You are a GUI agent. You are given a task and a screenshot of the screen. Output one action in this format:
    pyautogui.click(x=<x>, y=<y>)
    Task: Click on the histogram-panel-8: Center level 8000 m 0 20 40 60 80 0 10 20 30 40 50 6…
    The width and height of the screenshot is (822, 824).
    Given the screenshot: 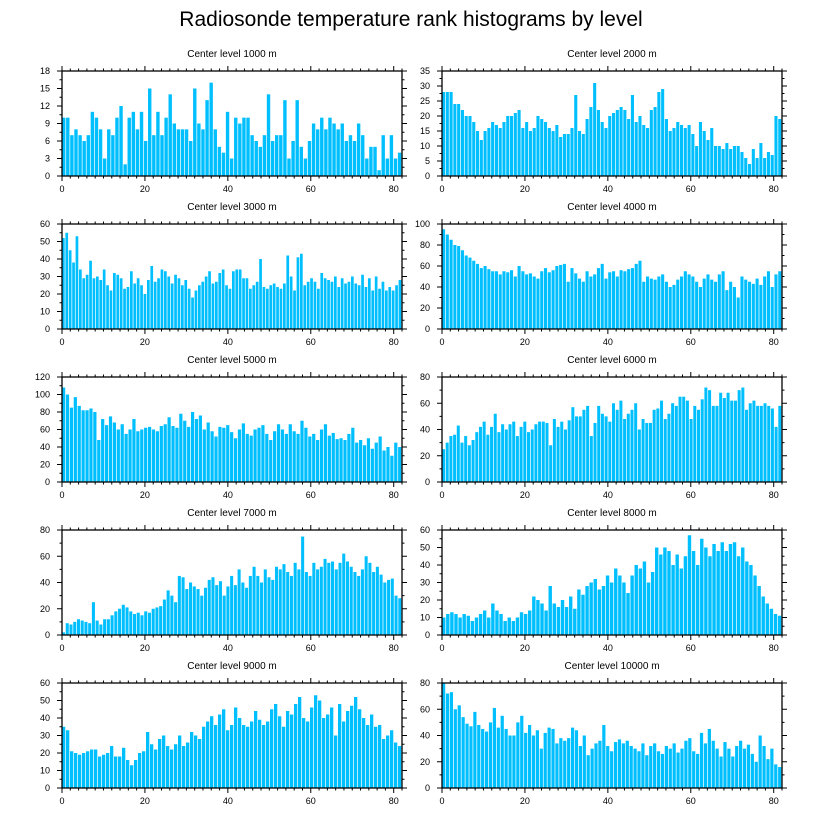 What is the action you would take?
    pyautogui.click(x=603, y=580)
    